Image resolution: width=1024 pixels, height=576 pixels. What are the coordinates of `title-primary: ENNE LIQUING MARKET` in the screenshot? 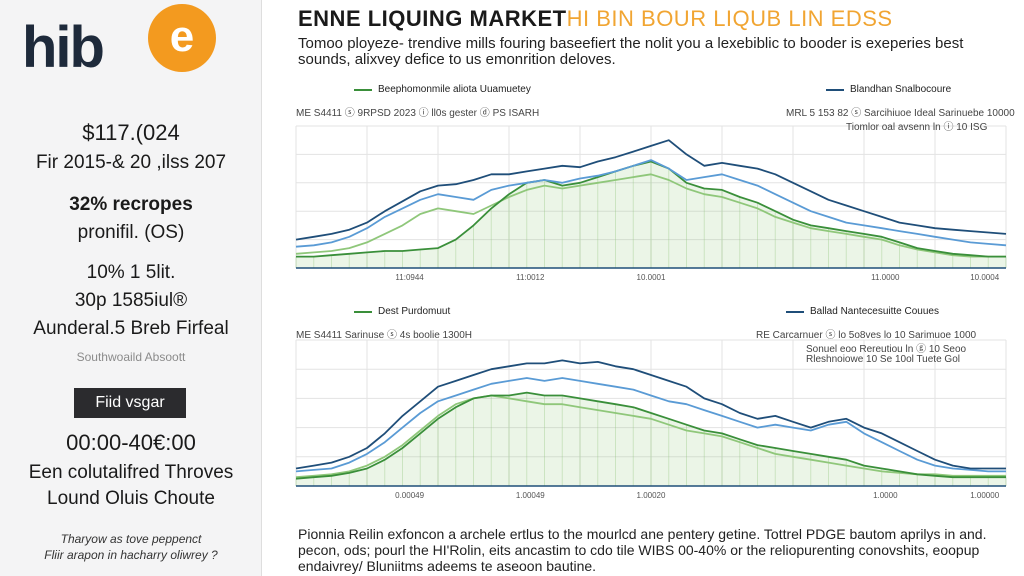 It's located at (432, 18).